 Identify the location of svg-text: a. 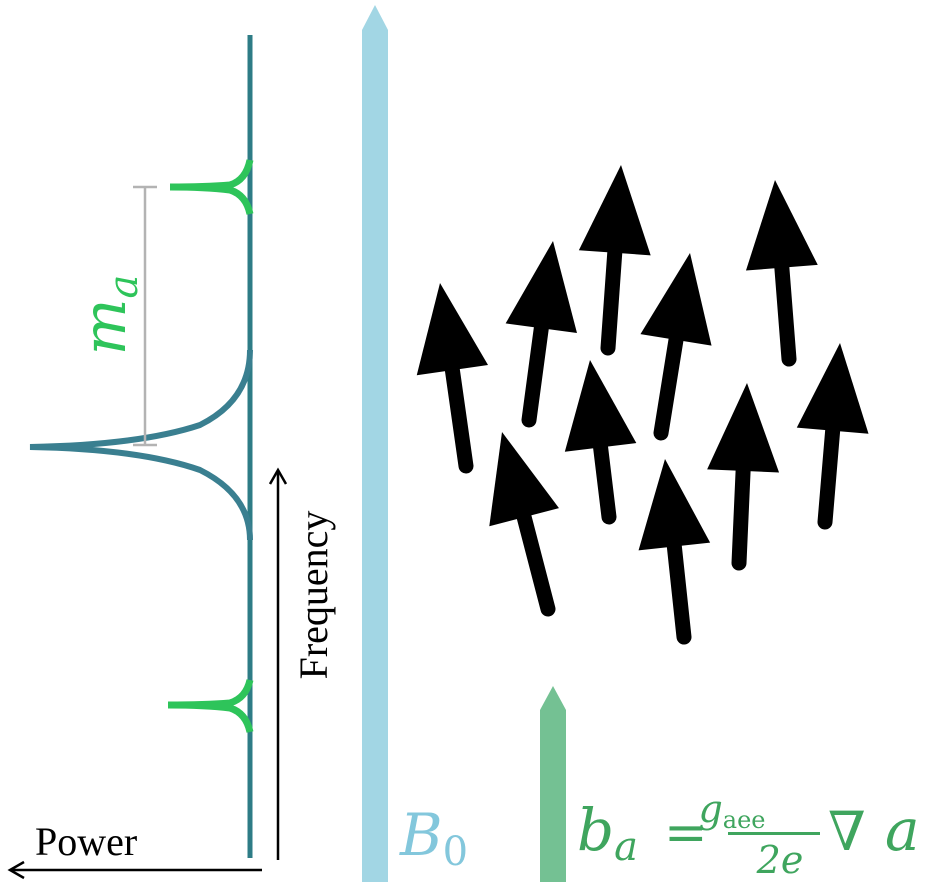
(902, 830).